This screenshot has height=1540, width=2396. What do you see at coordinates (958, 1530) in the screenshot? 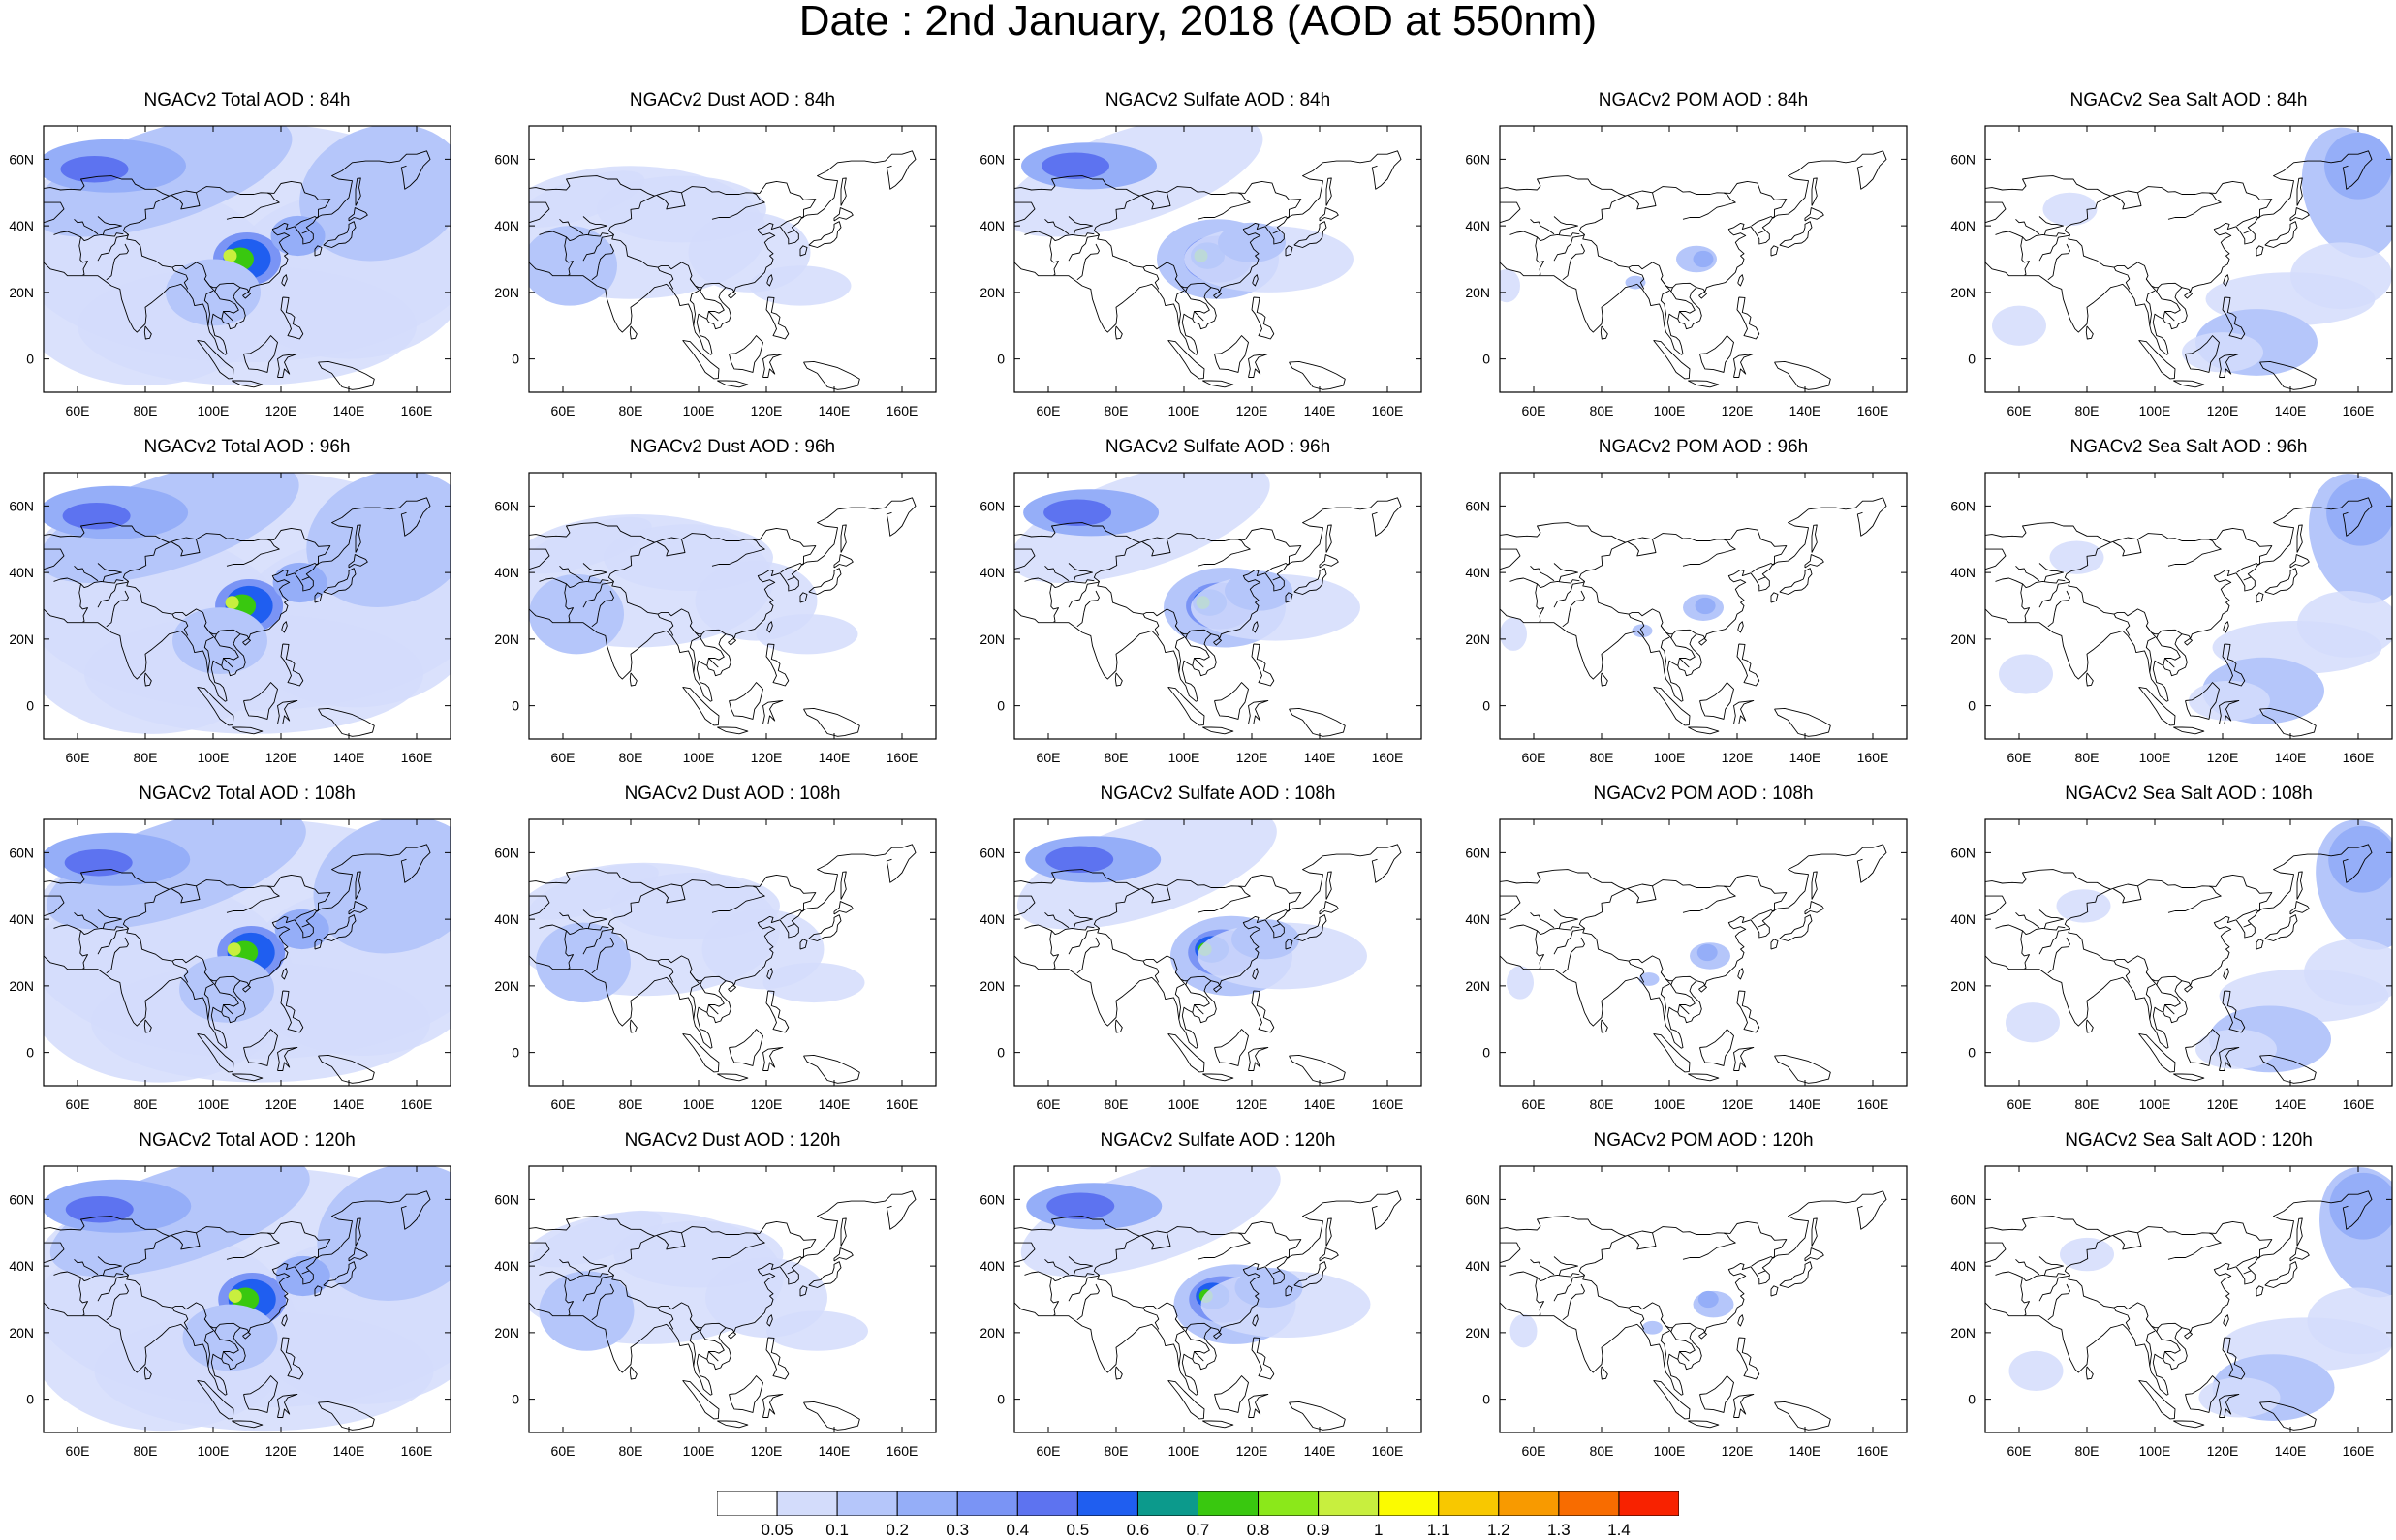
I see `colorbar-label: 0.3` at bounding box center [958, 1530].